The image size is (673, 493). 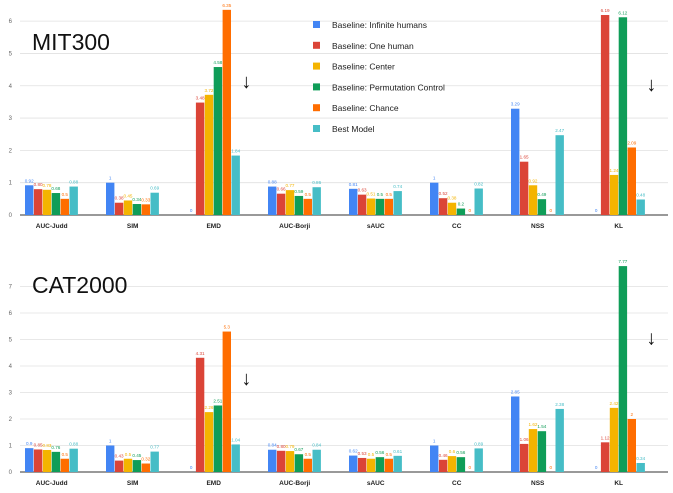 I want to click on data-label: 0.52, so click(x=443, y=193).